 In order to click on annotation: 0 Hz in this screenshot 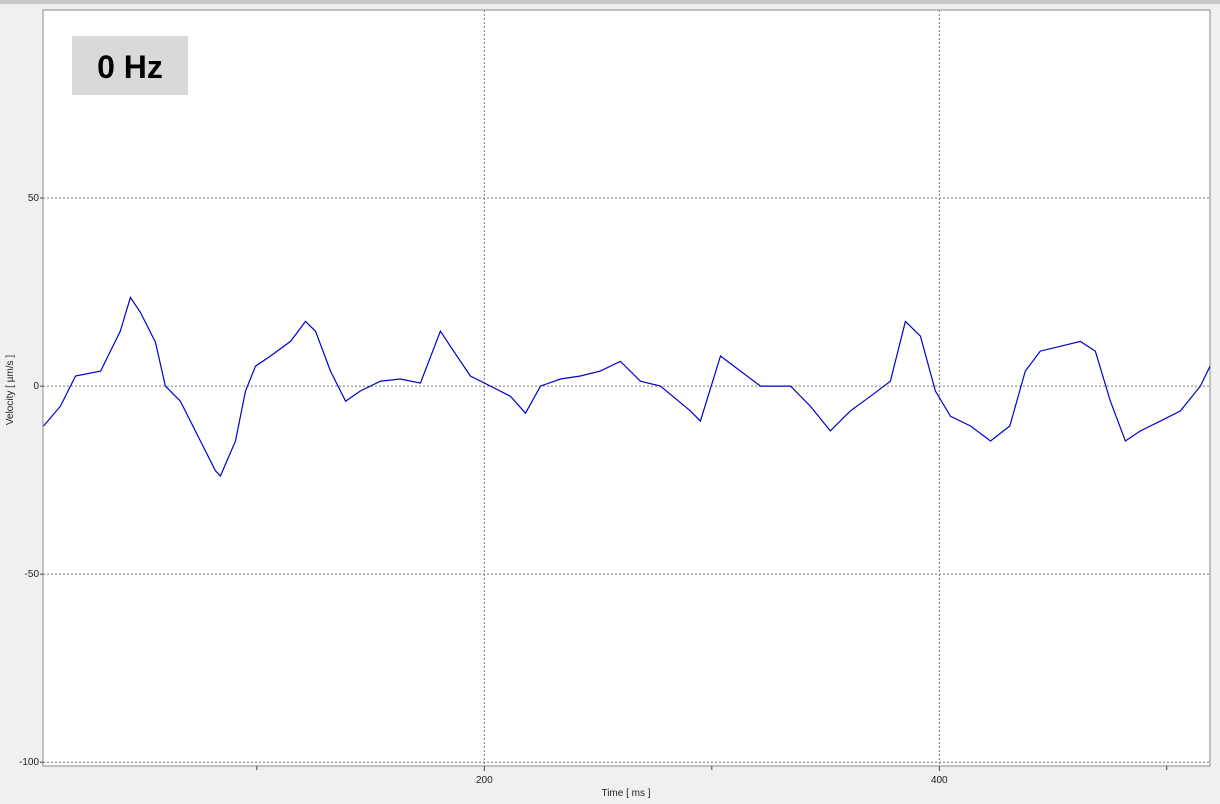, I will do `click(130, 67)`.